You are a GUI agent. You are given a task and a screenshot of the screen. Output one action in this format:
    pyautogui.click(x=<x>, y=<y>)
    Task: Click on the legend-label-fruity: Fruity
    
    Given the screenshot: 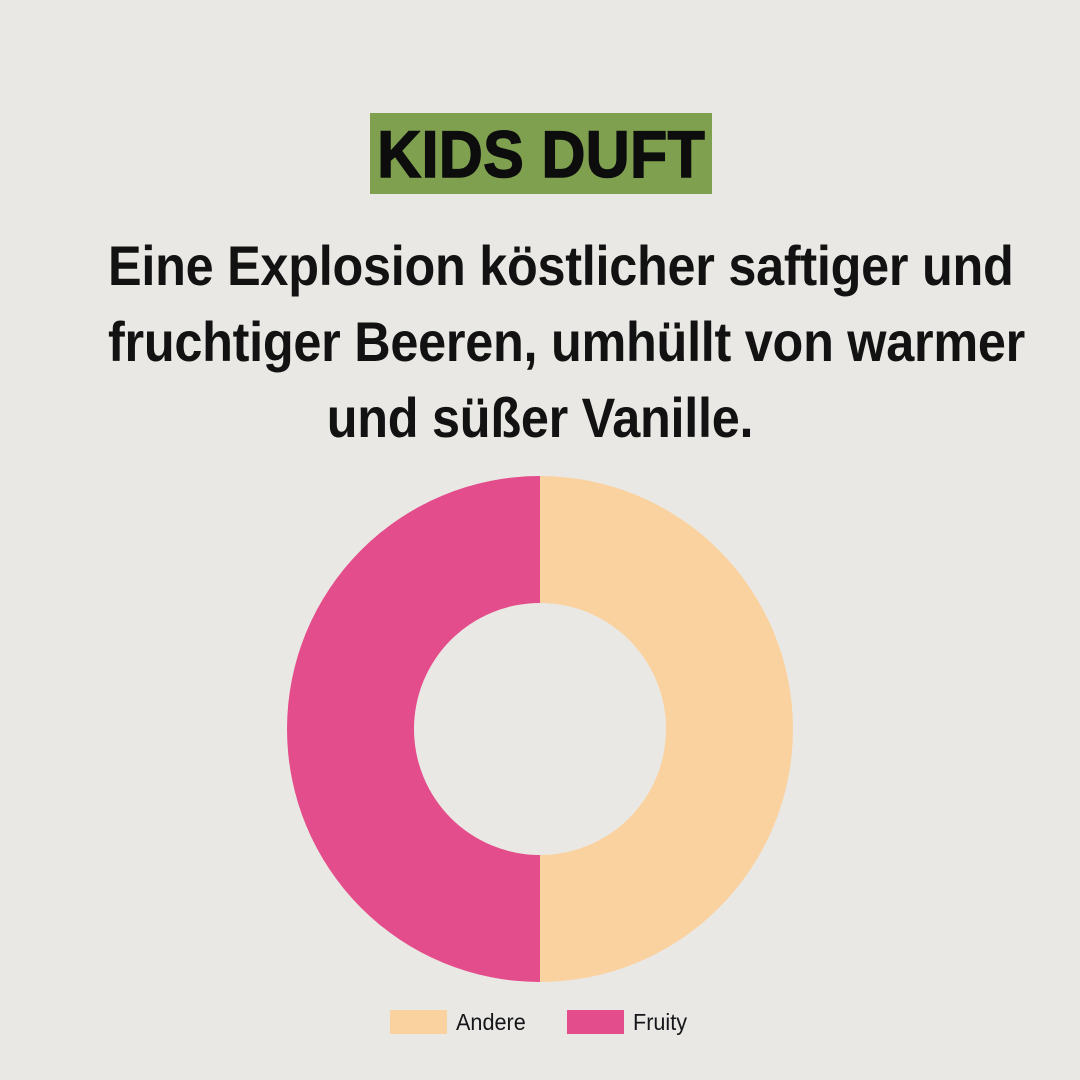 What is the action you would take?
    pyautogui.click(x=659, y=1022)
    